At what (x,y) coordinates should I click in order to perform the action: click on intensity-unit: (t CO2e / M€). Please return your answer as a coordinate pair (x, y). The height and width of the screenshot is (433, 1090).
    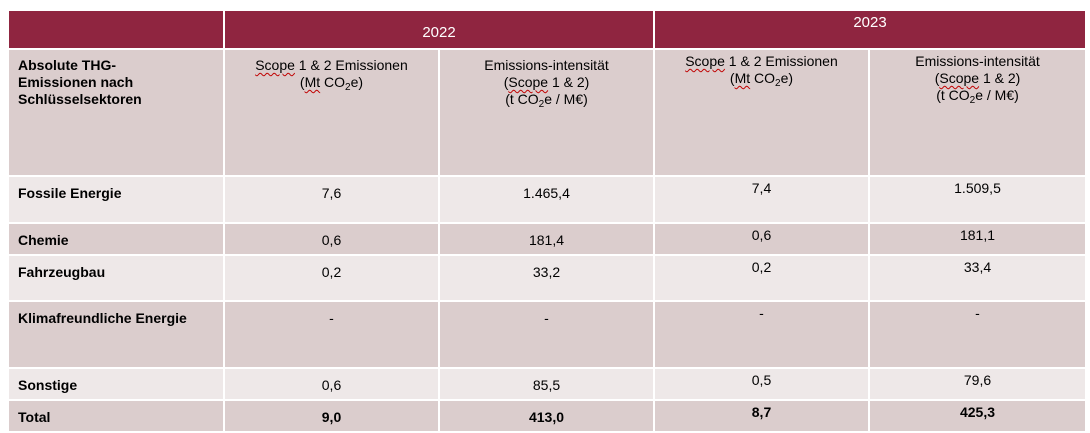
    Looking at the image, I should click on (546, 100).